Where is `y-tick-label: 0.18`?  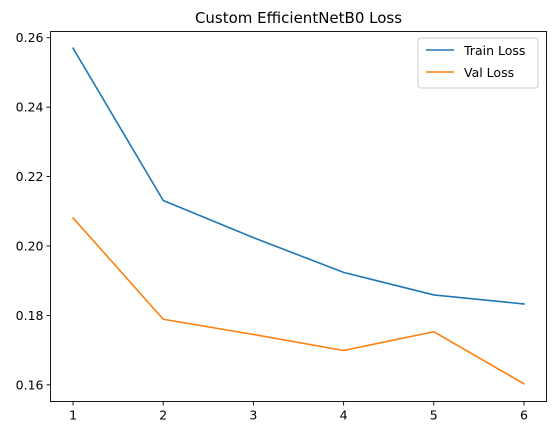 y-tick-label: 0.18 is located at coordinates (30, 315).